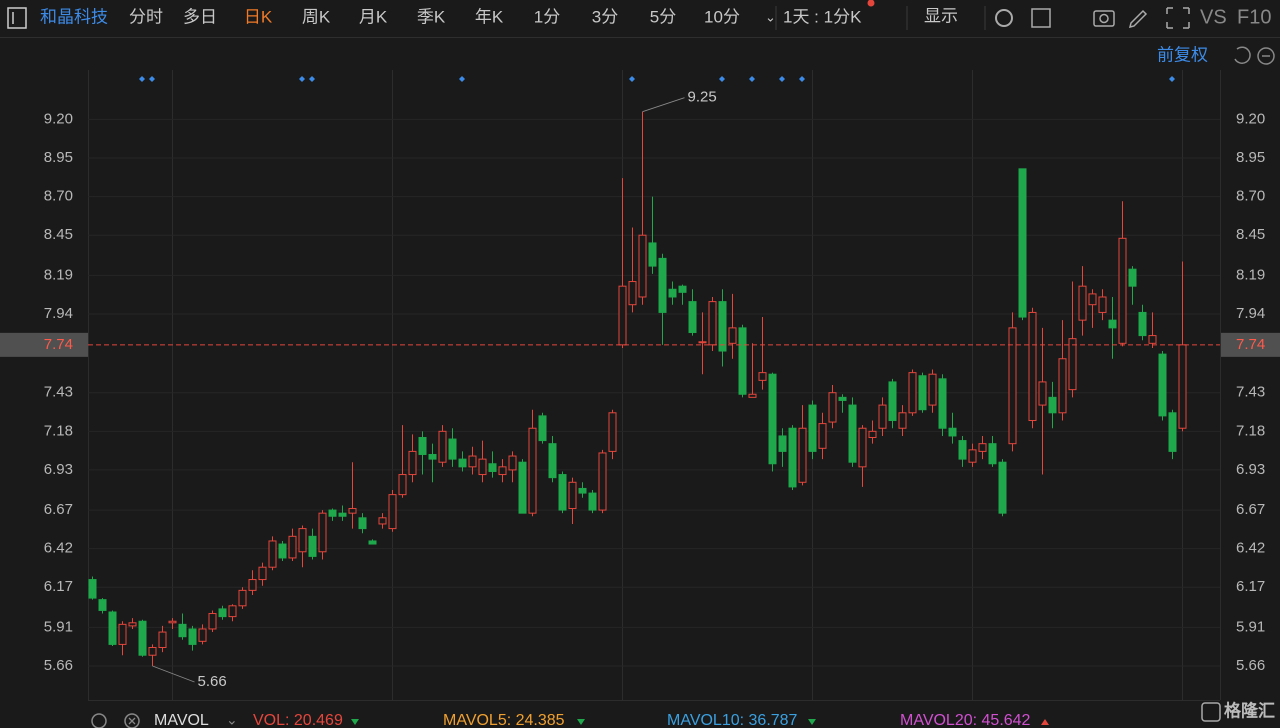 The width and height of the screenshot is (1280, 728). Describe the element at coordinates (1182, 54) in the screenshot. I see `adjust-toggle: 前复权` at that location.